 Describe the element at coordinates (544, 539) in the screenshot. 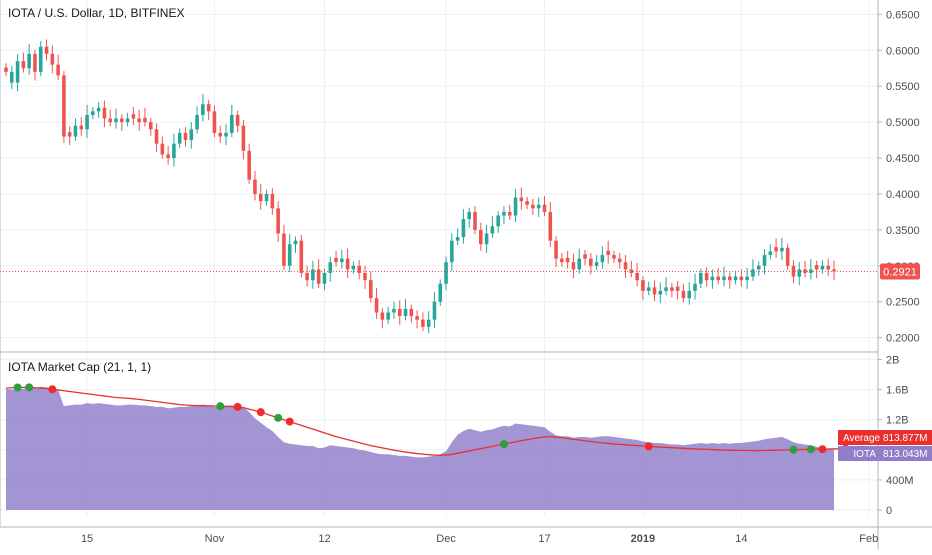

I see `time-tick-label-4: 17` at that location.